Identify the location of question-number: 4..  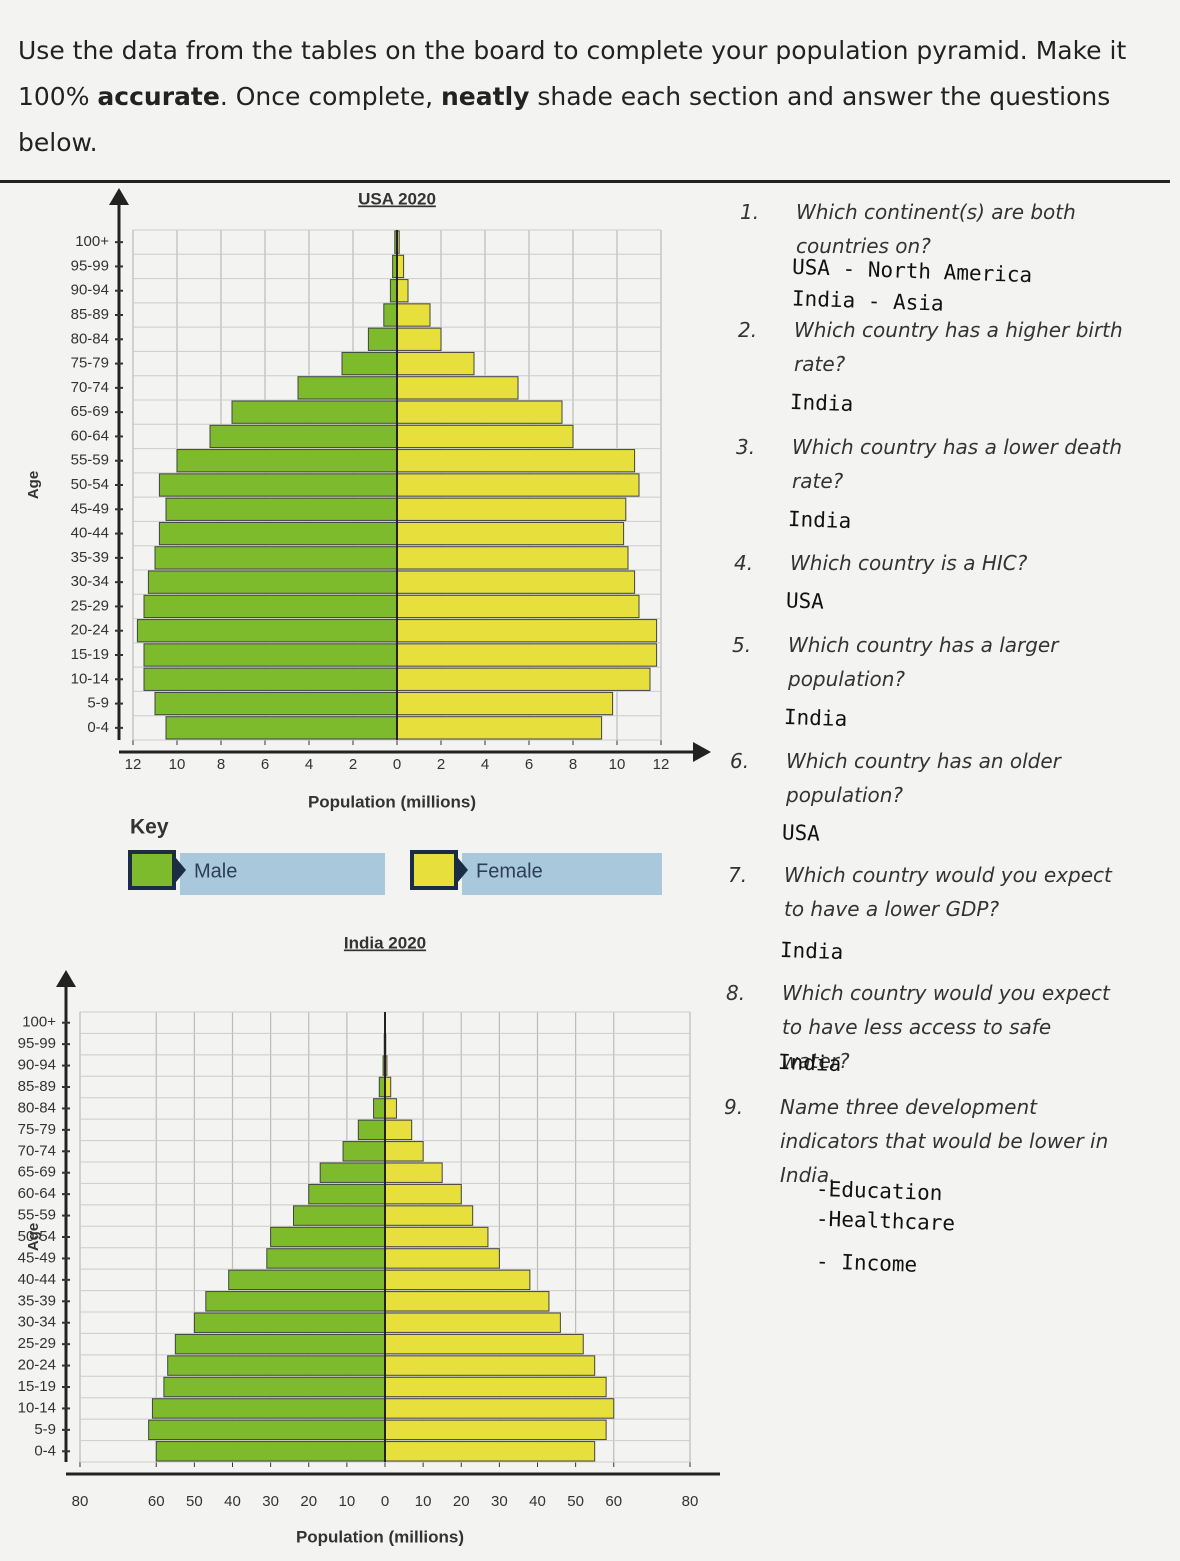
(744, 563).